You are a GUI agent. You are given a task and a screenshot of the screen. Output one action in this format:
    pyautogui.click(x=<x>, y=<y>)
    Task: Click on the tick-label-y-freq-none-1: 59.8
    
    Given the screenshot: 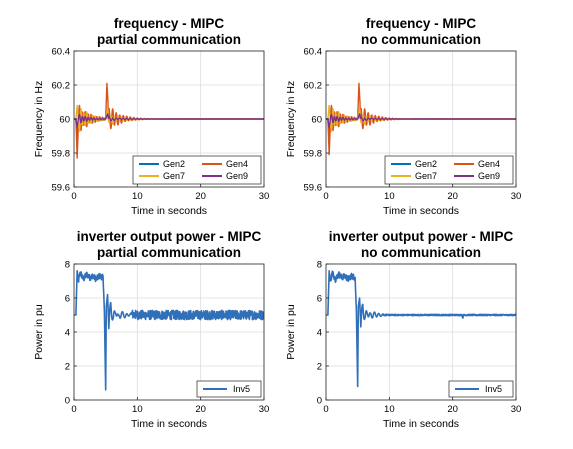 What is the action you would take?
    pyautogui.click(x=313, y=154)
    